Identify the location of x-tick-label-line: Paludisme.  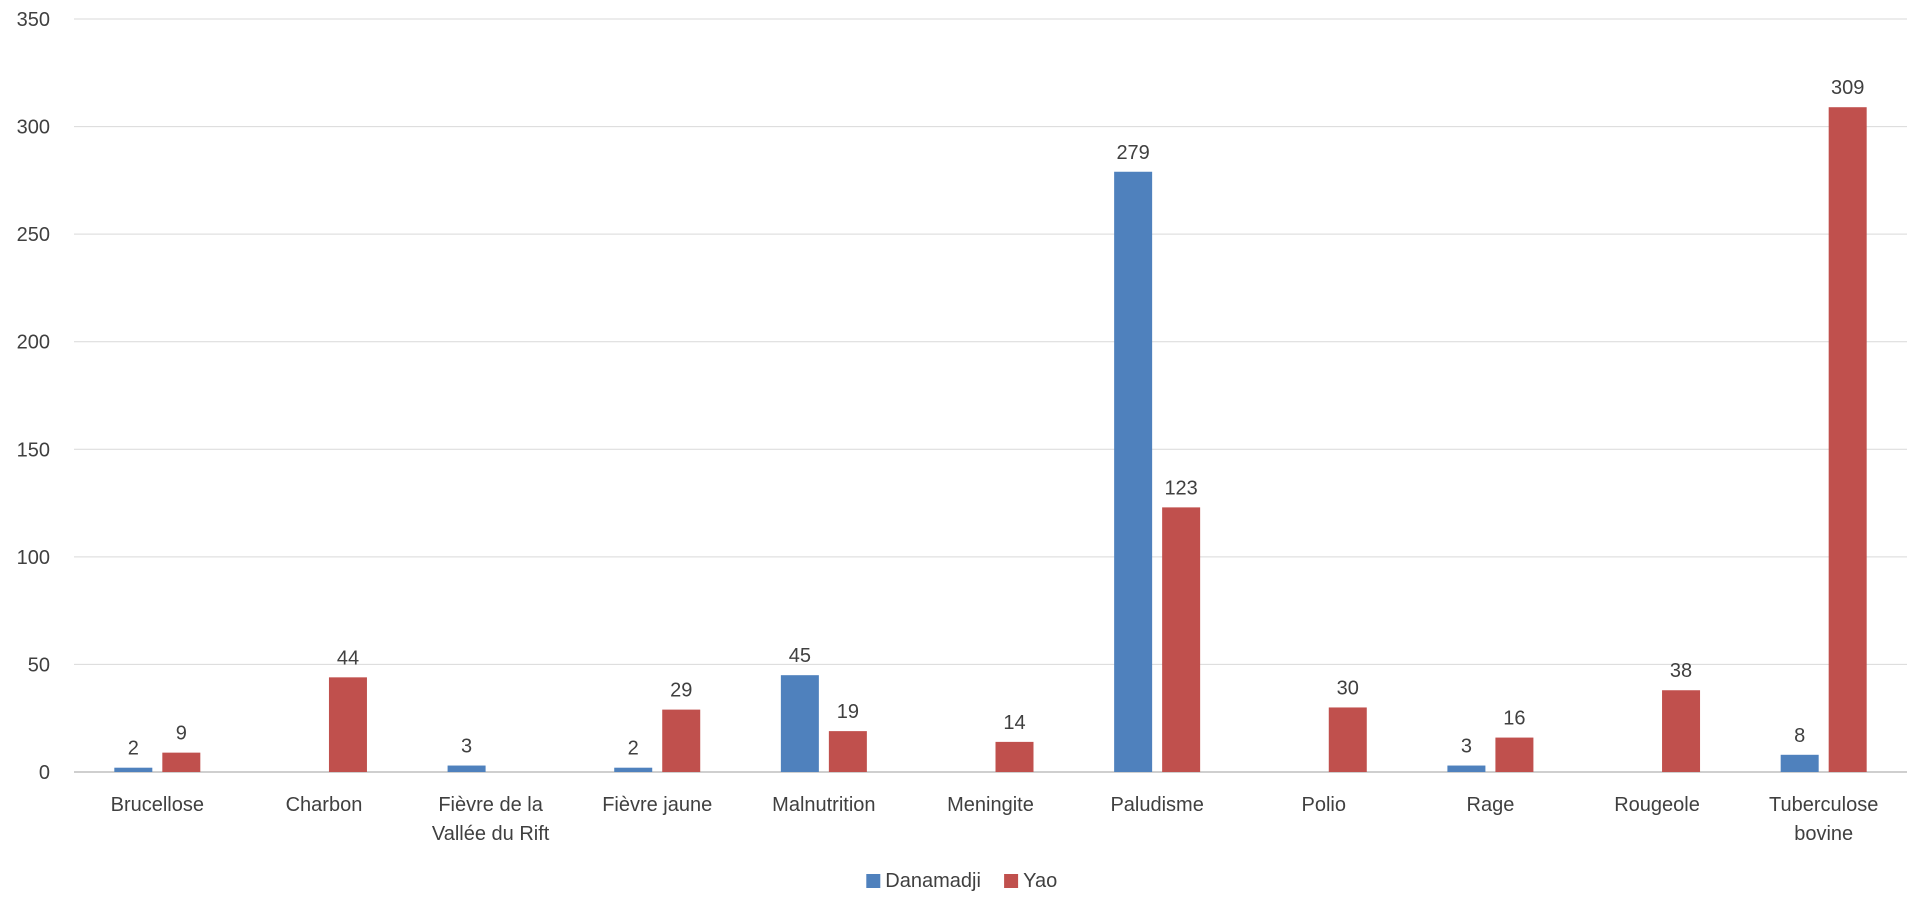
(1156, 805).